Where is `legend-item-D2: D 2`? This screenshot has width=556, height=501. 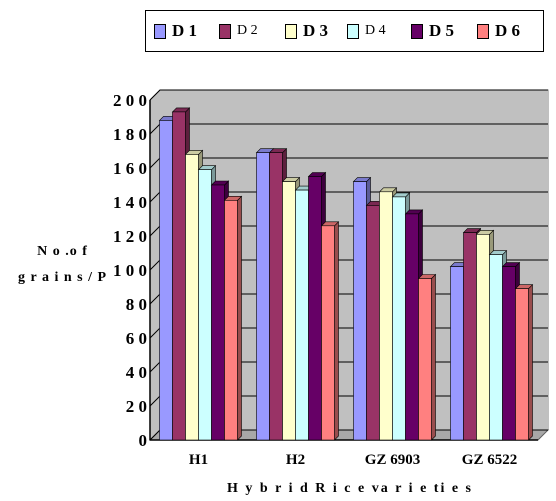 legend-item-D2: D 2 is located at coordinates (238, 31).